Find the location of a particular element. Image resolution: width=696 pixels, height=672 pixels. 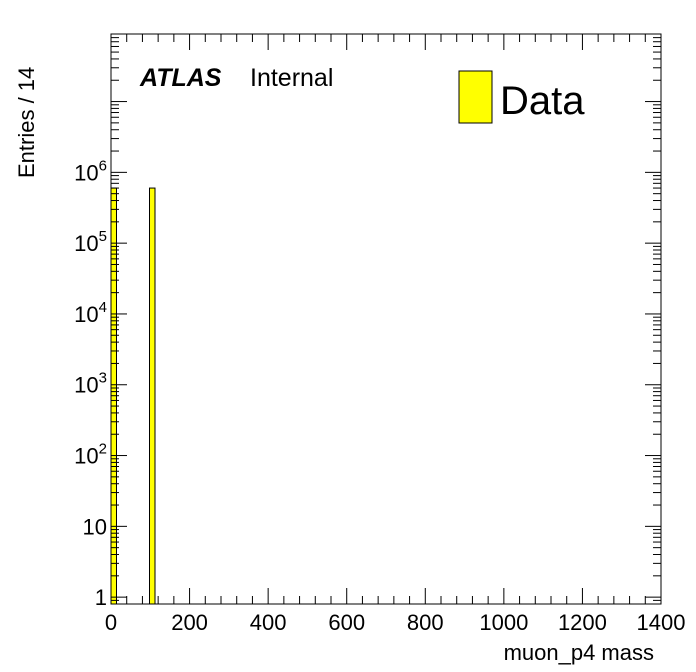

legend-swatch-data is located at coordinates (475, 97).